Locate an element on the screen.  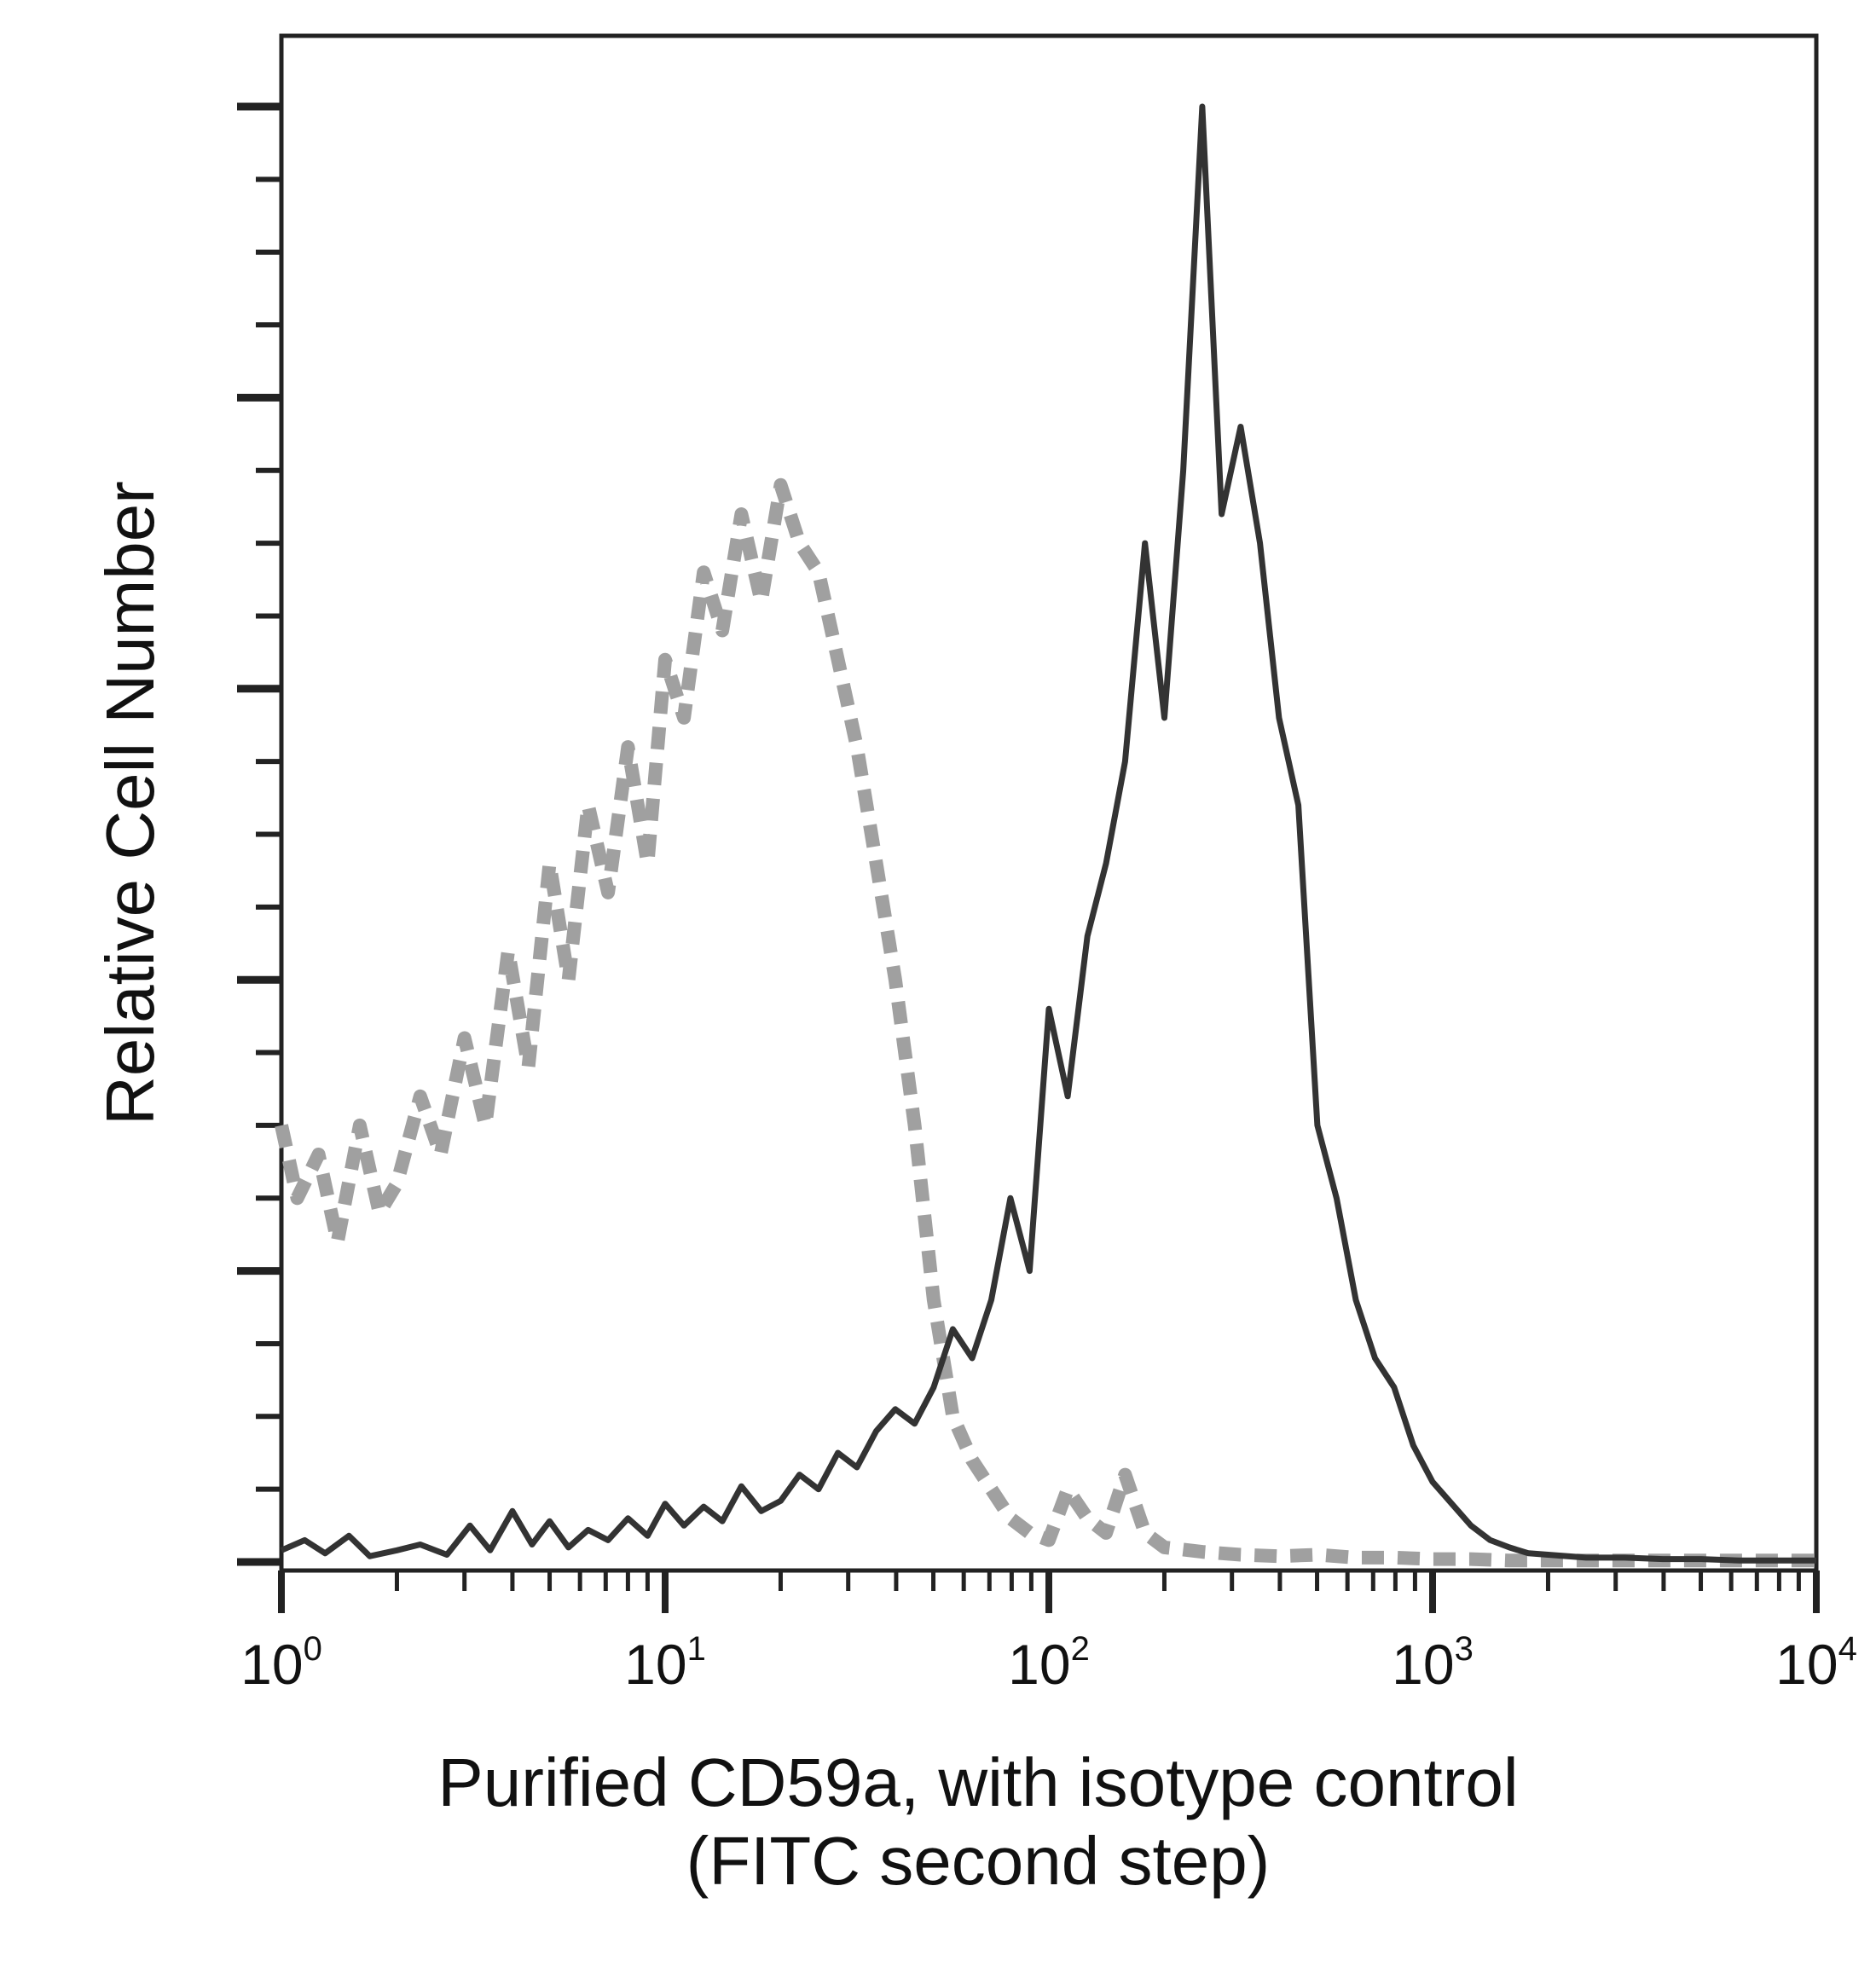
x-axis-title: Purified CD59a, with isotype control is located at coordinates (978, 1782).